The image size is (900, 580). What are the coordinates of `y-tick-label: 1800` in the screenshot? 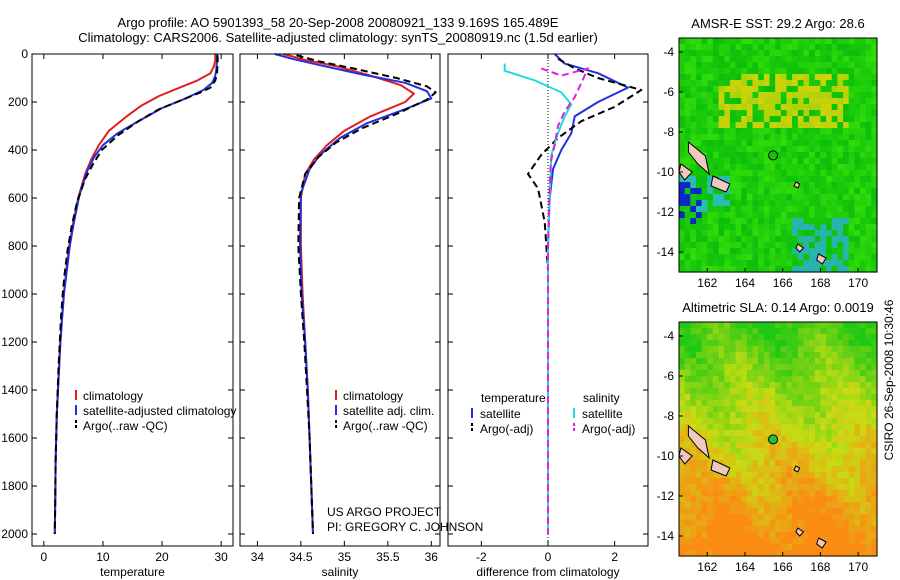 It's located at (14, 486).